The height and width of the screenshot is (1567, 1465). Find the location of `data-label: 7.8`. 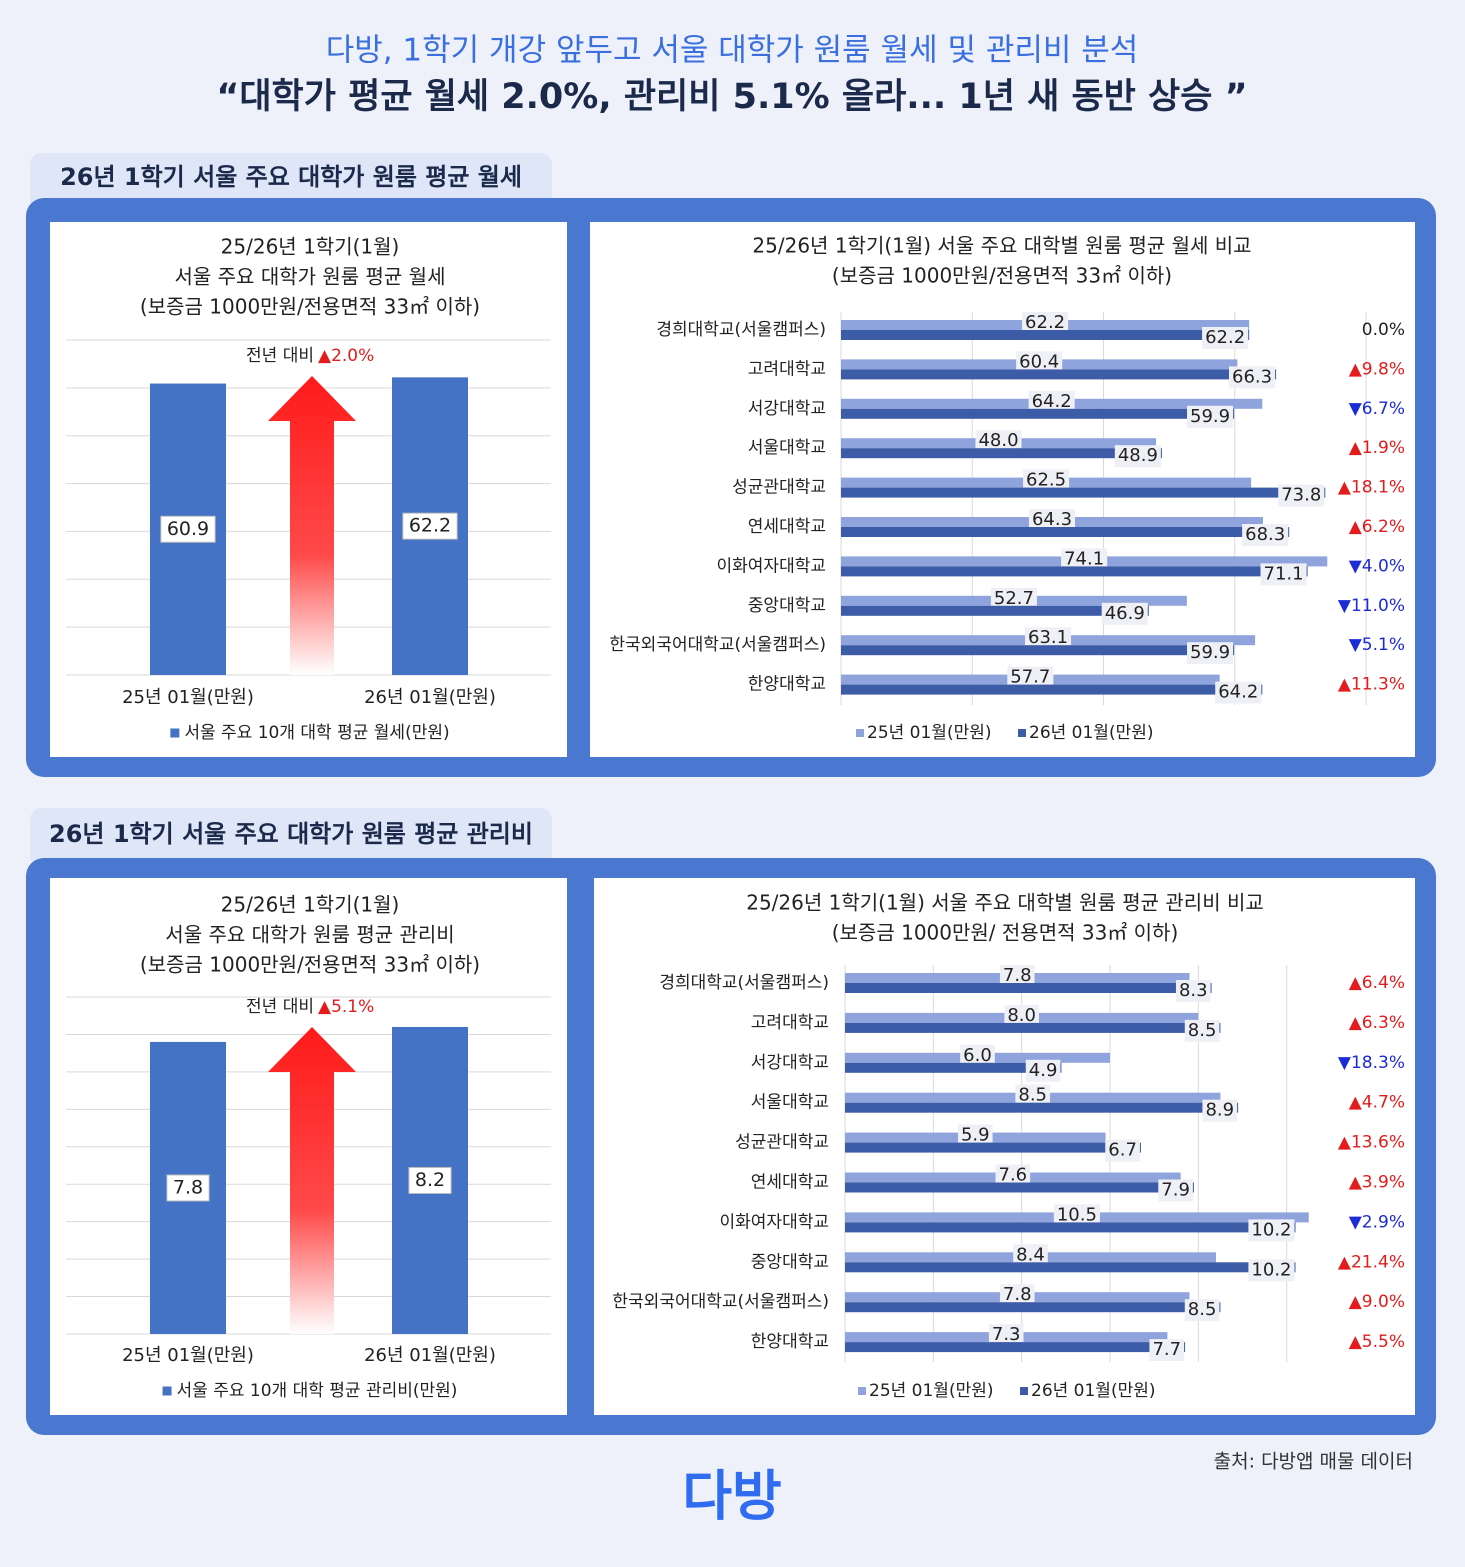

data-label: 7.8 is located at coordinates (188, 1187).